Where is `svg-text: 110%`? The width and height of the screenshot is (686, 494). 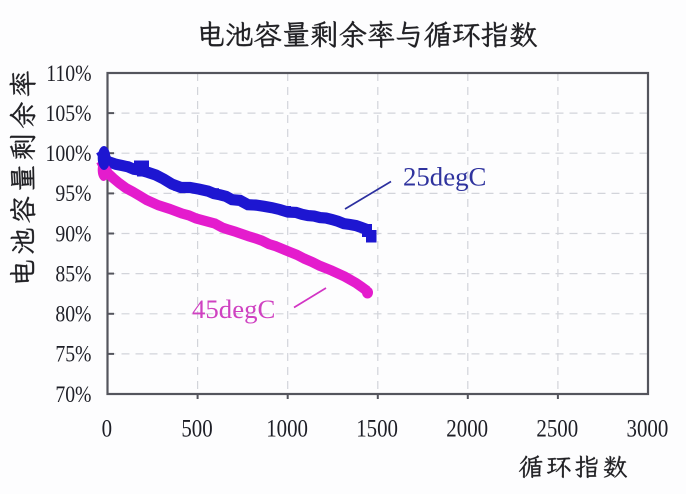
svg-text: 110% is located at coordinates (68, 73).